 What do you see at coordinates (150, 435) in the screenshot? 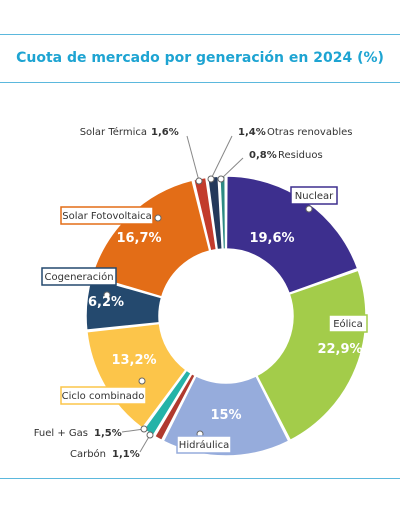
I see `leader-dot-carbon` at bounding box center [150, 435].